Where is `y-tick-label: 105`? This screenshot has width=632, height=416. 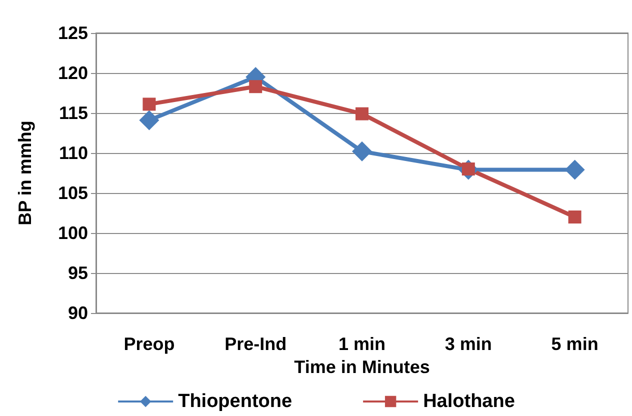 y-tick-label: 105 is located at coordinates (73, 193).